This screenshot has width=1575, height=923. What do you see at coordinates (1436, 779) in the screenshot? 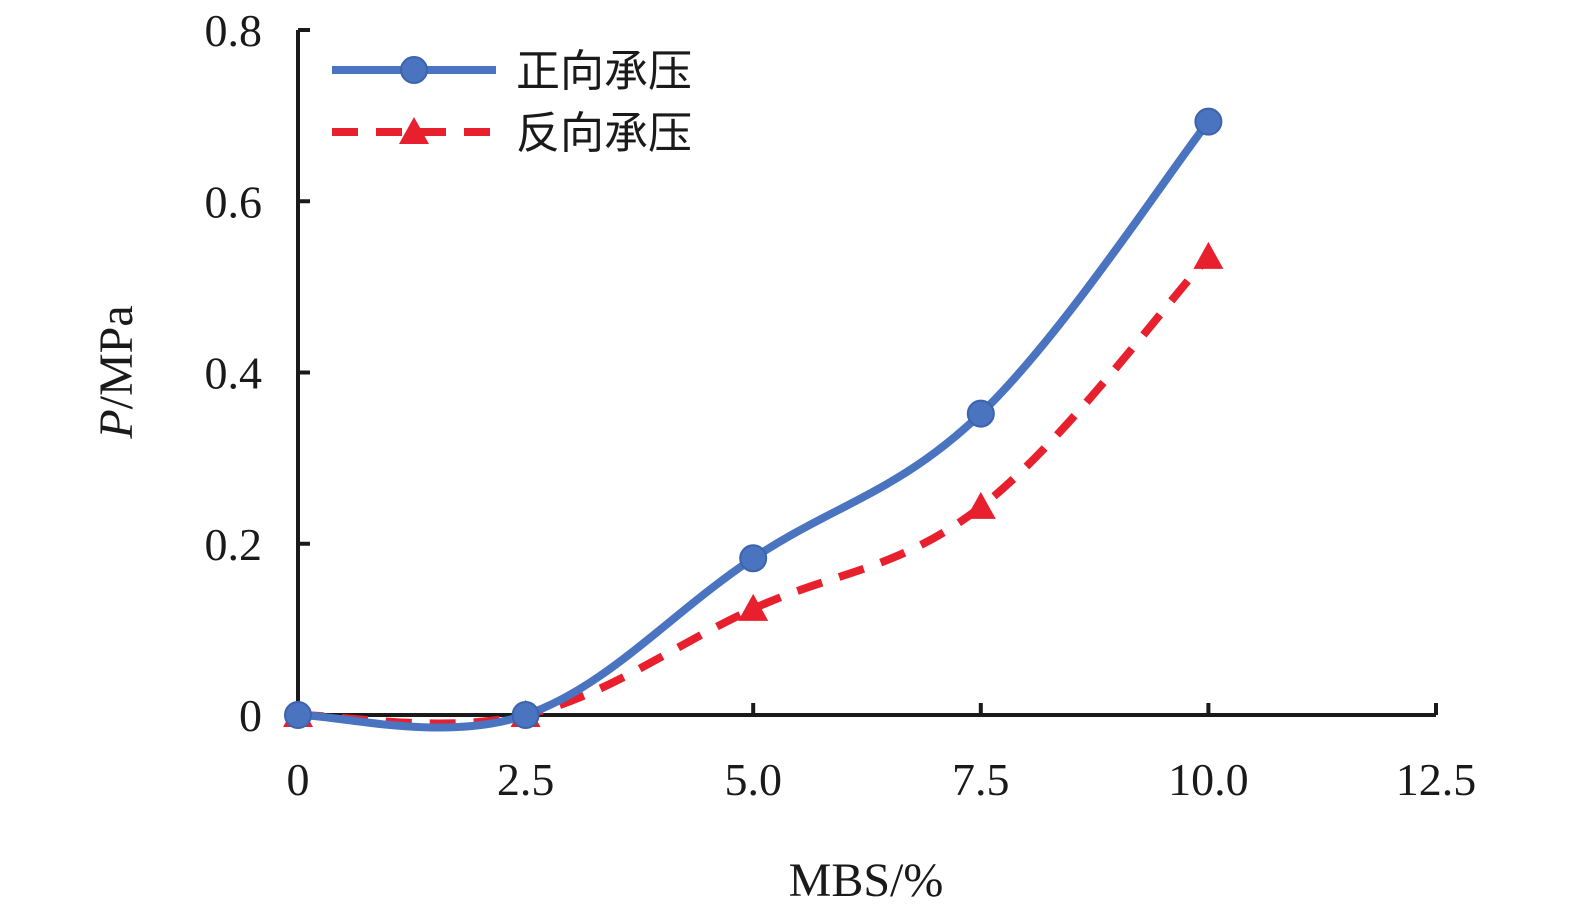
I see `x-tick-label: 12.5` at bounding box center [1436, 779].